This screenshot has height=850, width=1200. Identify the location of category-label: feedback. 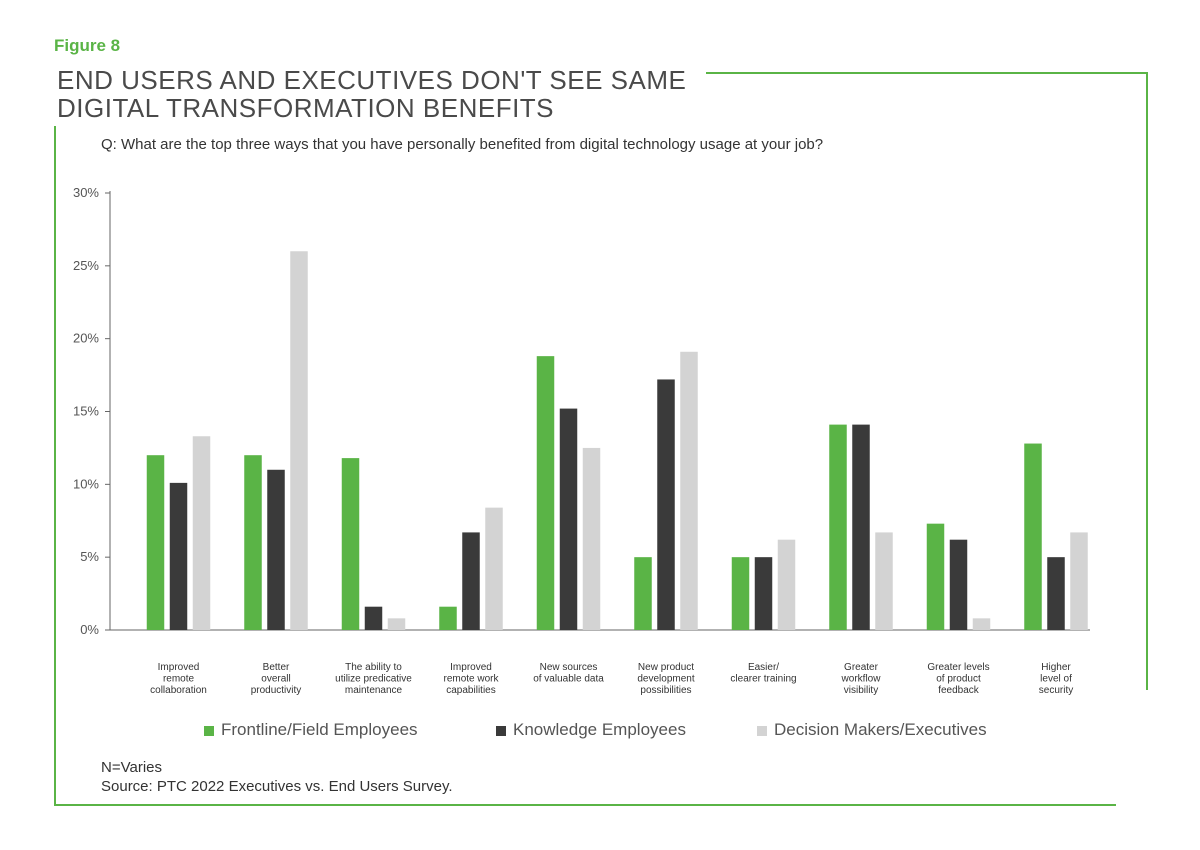
(959, 690).